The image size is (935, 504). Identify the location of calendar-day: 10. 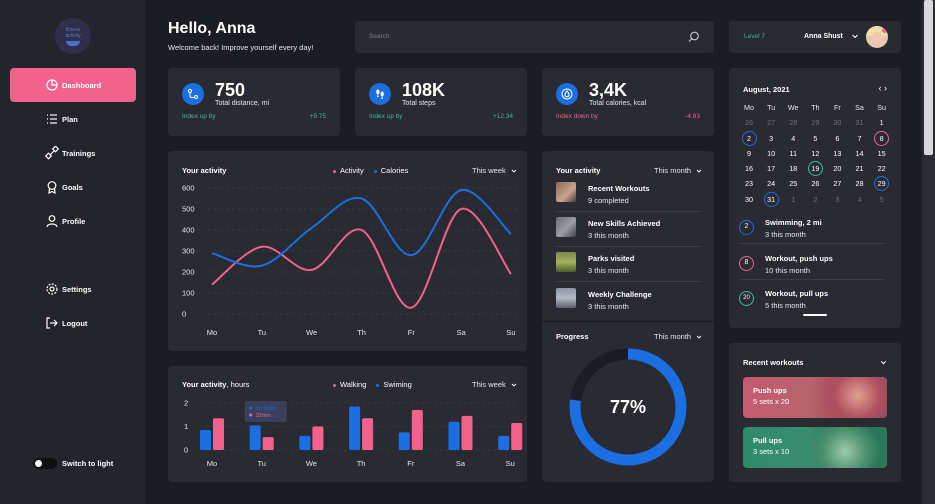
(771, 153).